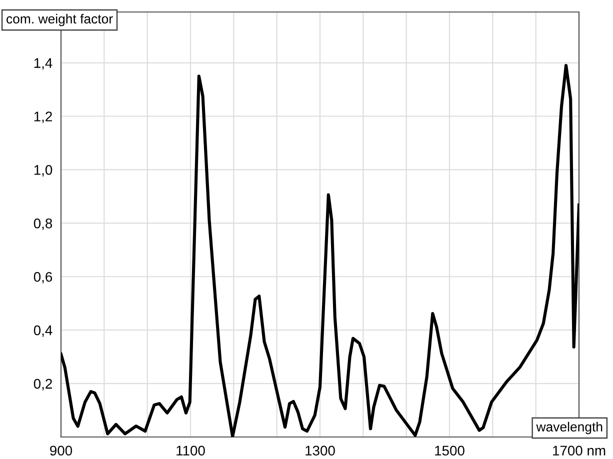 The height and width of the screenshot is (459, 613). I want to click on y-axis-title: com. weight factor, so click(59, 20).